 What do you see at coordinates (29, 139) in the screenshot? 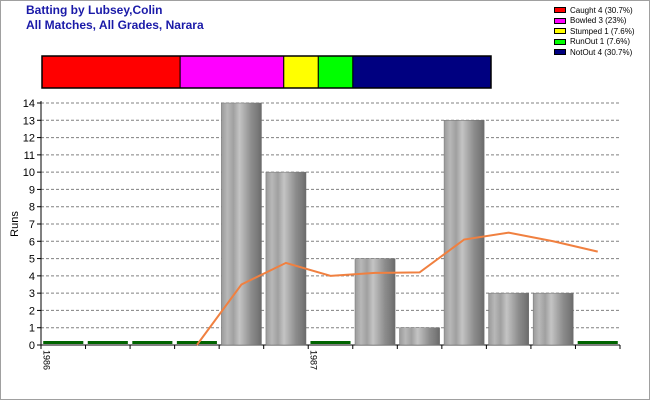
I see `y-tick-label: 12` at bounding box center [29, 139].